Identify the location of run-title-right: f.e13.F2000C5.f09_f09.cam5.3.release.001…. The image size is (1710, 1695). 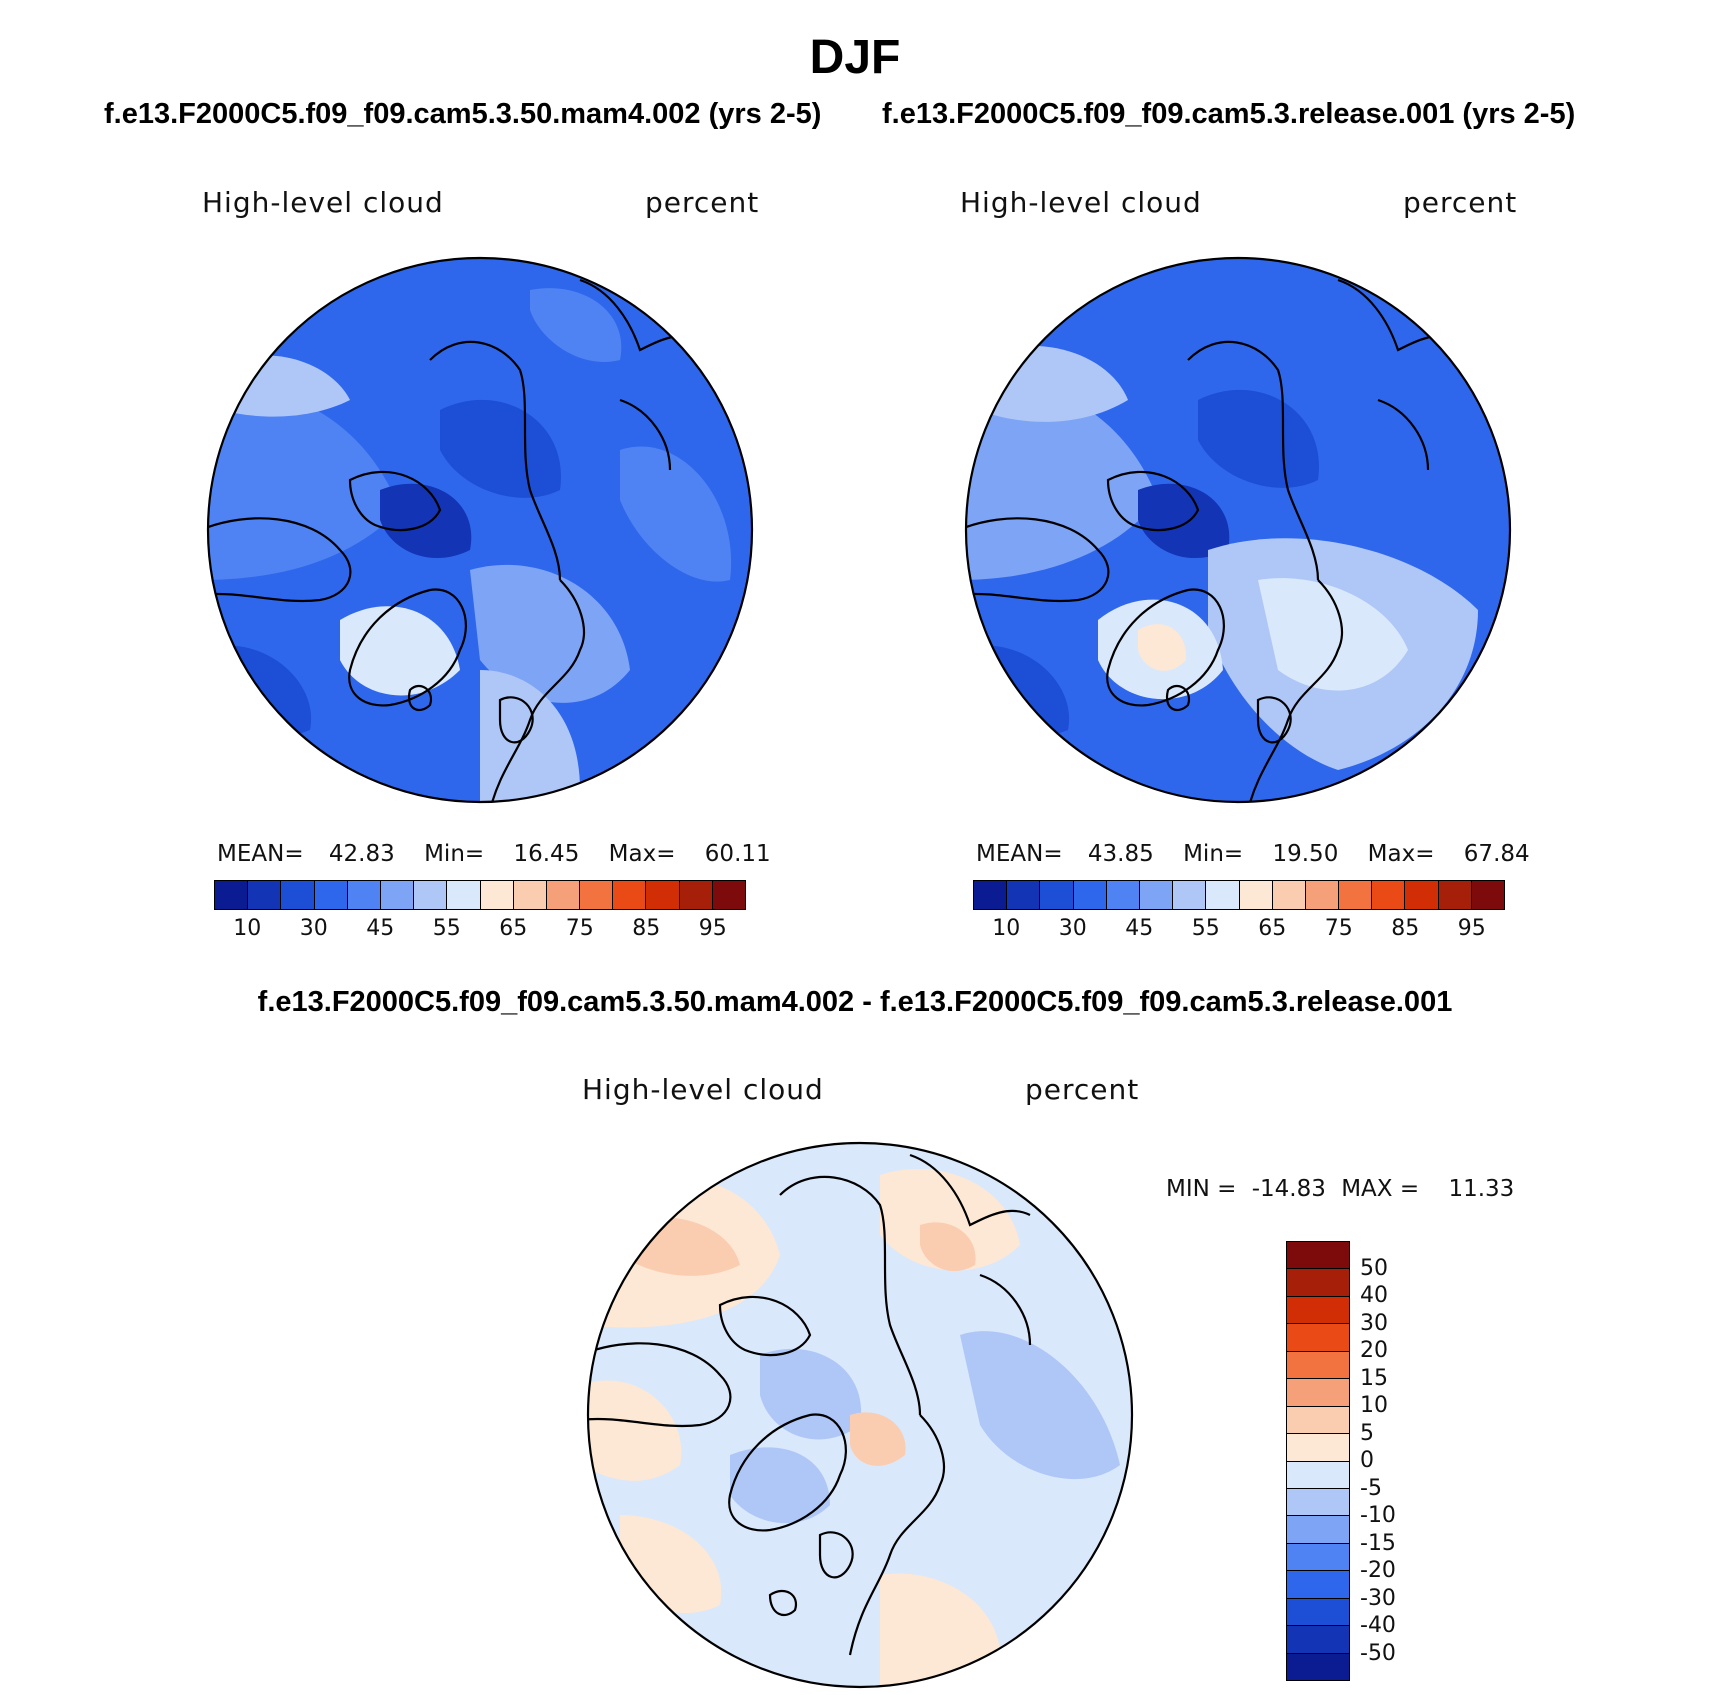
(1229, 114).